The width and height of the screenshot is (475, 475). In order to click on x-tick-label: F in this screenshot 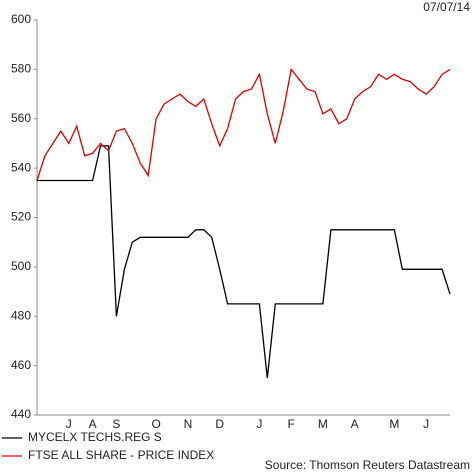, I will do `click(290, 424)`.